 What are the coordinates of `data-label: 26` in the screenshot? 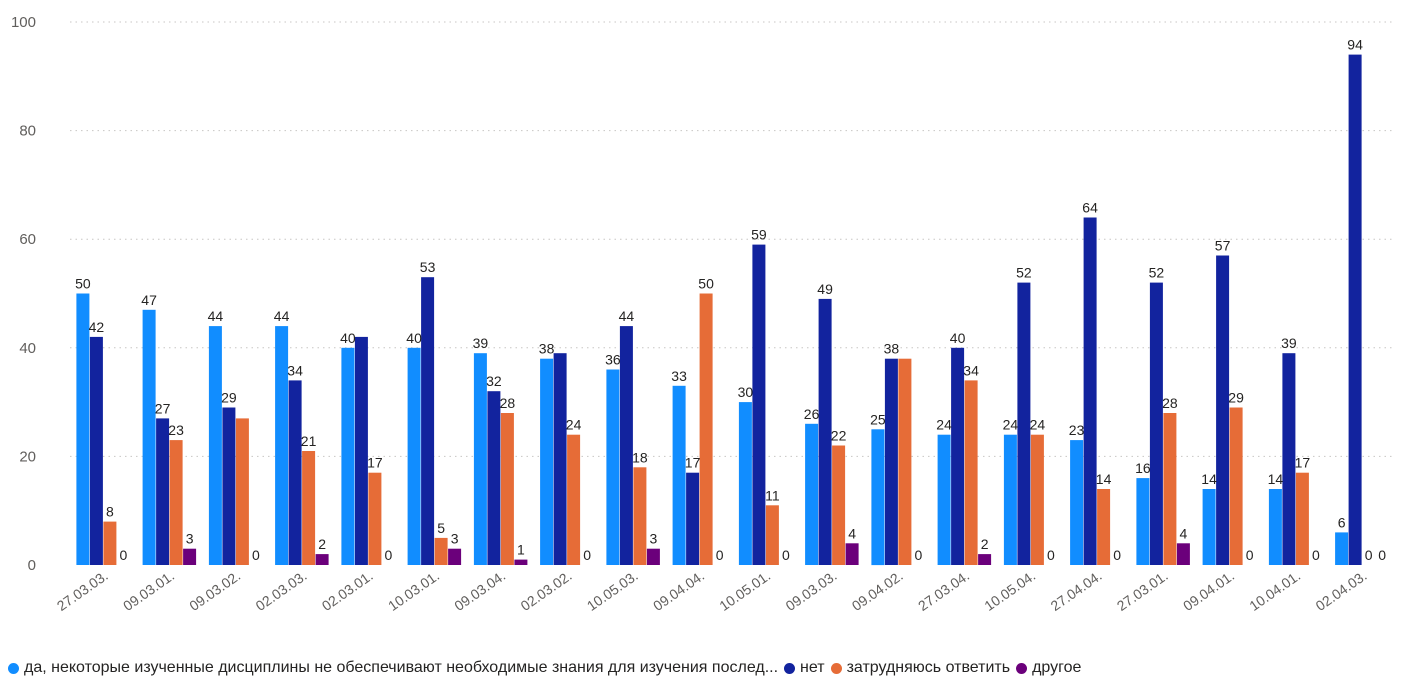 It's located at (812, 414).